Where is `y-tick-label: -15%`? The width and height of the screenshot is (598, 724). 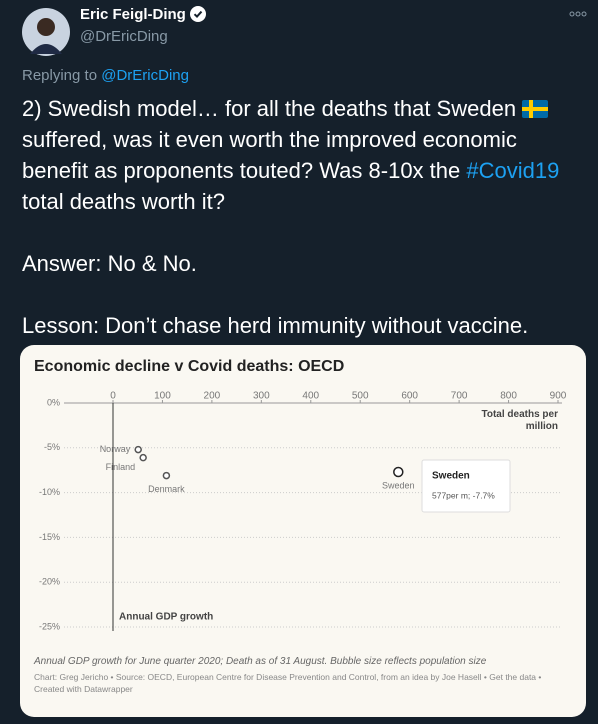
y-tick-label: -15% is located at coordinates (49, 537).